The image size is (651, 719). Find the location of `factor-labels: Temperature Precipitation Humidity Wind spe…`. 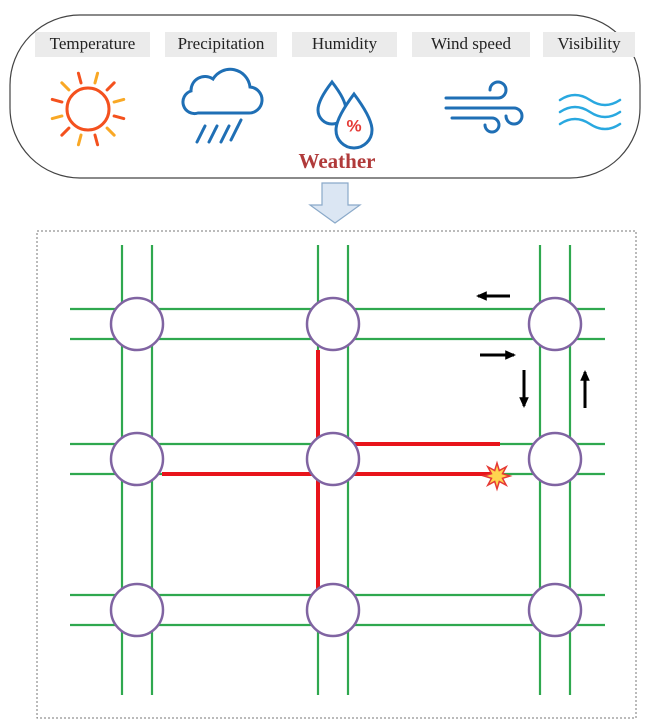

factor-labels: Temperature Precipitation Humidity Wind spe… is located at coordinates (335, 44).